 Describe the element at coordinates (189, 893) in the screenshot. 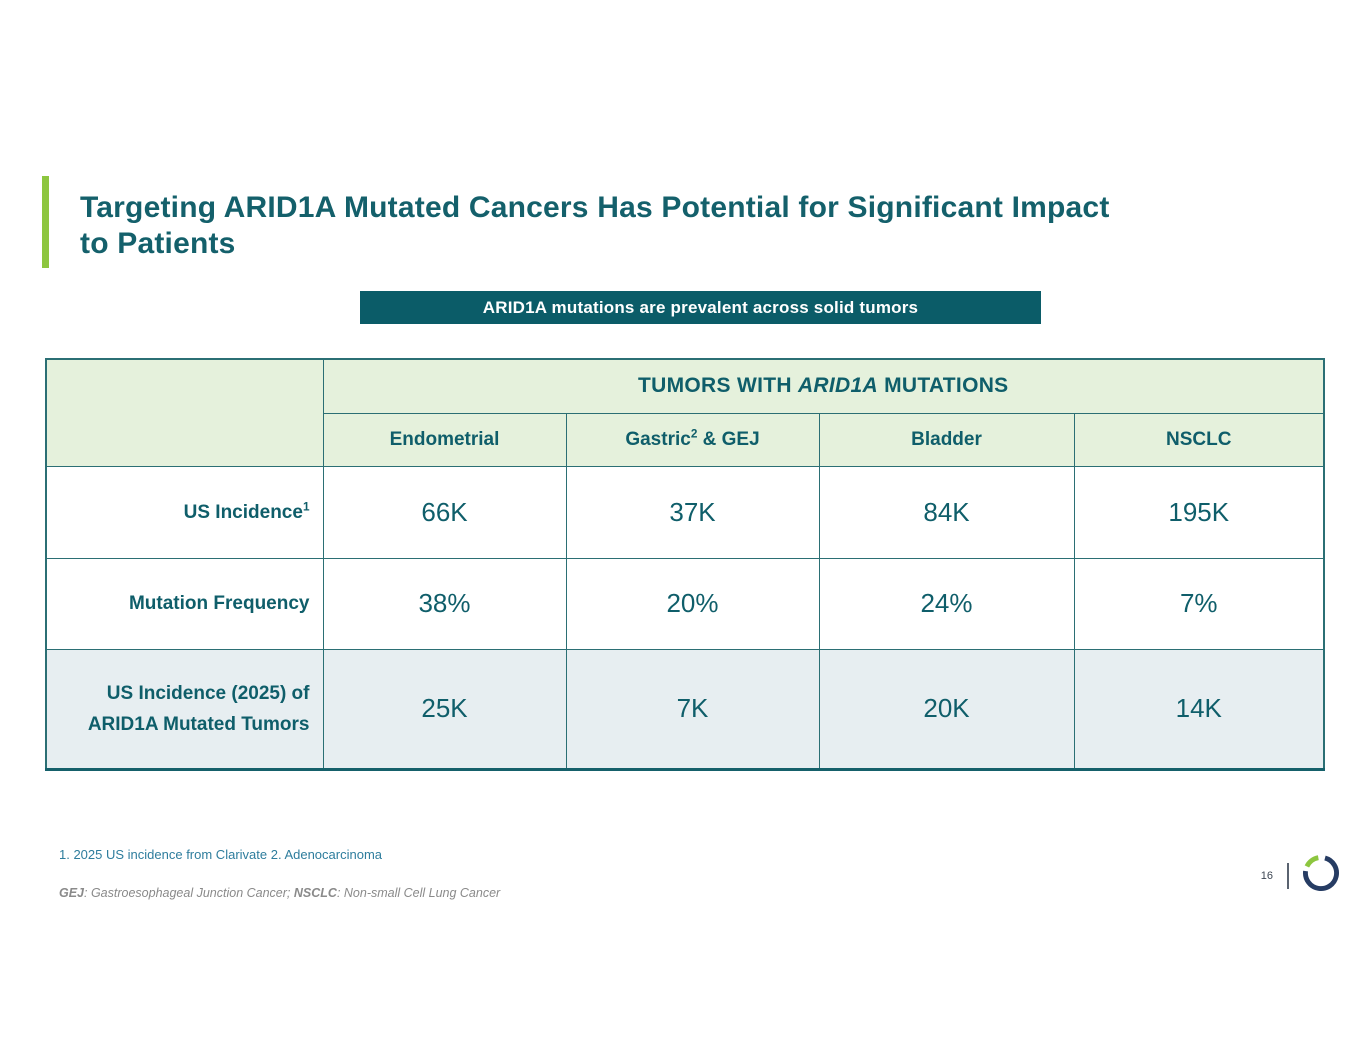

I see `footnote-abbr-gej-text: : Gastroesophageal Junction Cancer;` at that location.